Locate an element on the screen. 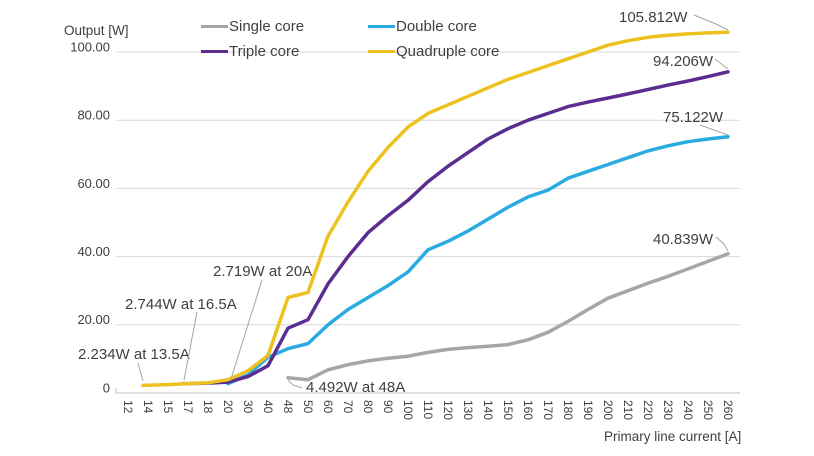 Image resolution: width=814 pixels, height=456 pixels. legend-label-double-core: Double core is located at coordinates (436, 26).